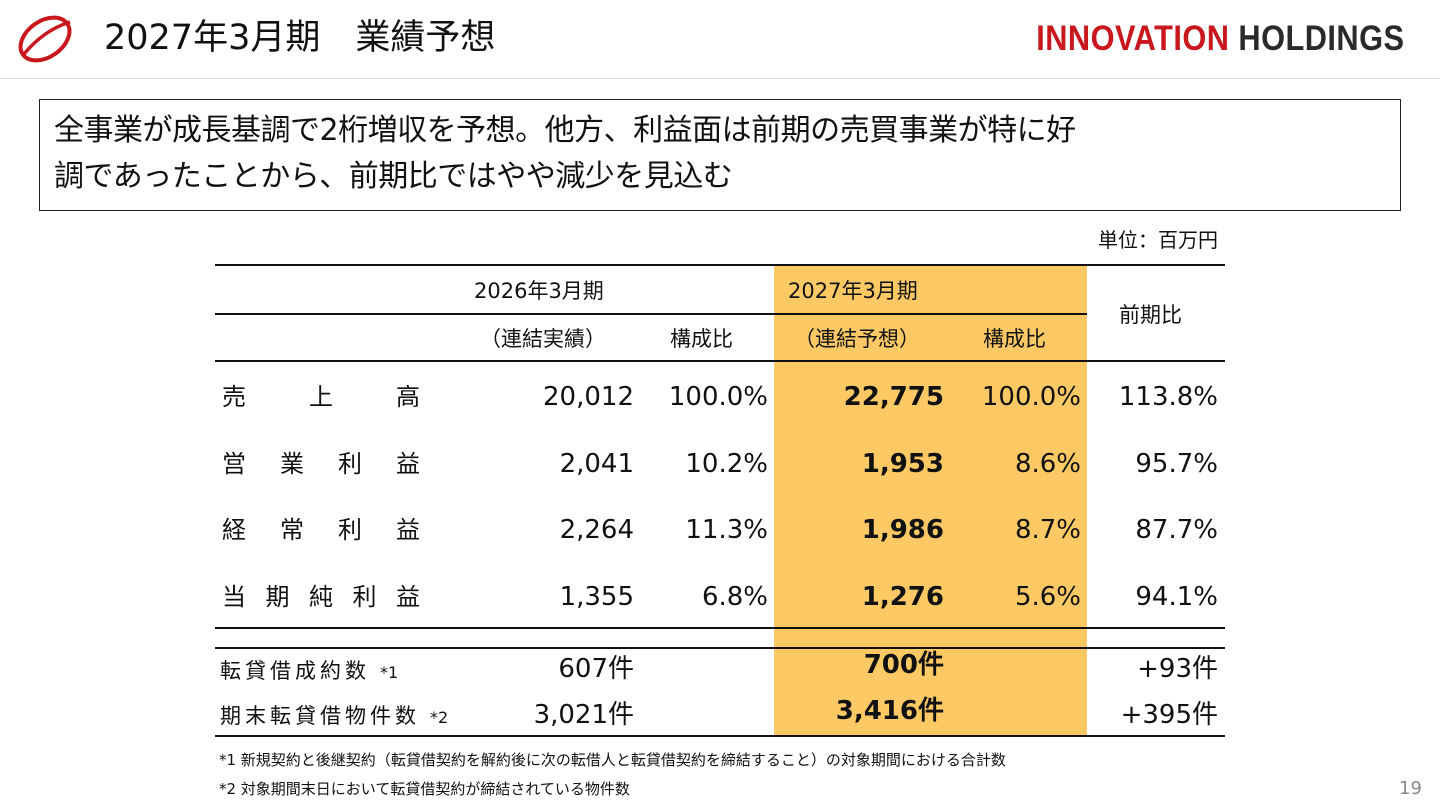 This screenshot has width=1440, height=810. Describe the element at coordinates (902, 464) in the screenshot. I see `operating-income-curr: 1,953` at that location.